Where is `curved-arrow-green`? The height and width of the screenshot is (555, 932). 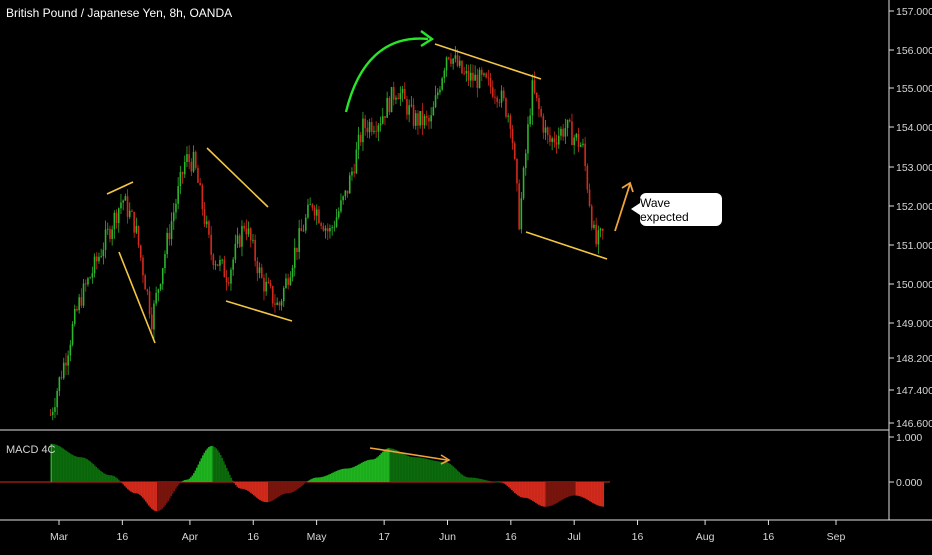
curved-arrow-green is located at coordinates (386, 75).